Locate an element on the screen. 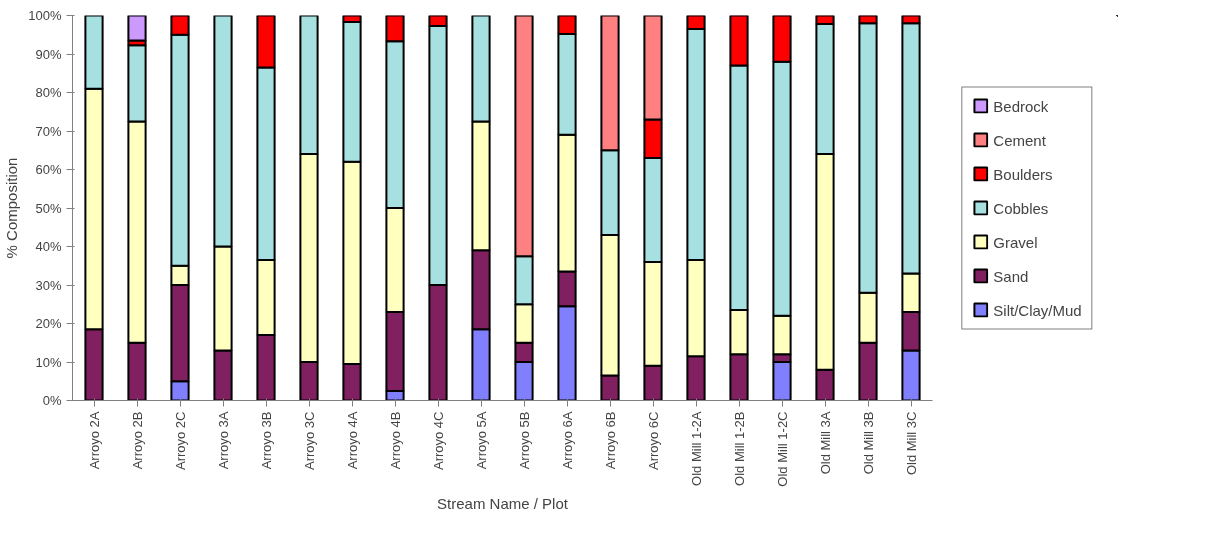 This screenshot has width=1205, height=550. y-tick-label: 40% is located at coordinates (48, 246).